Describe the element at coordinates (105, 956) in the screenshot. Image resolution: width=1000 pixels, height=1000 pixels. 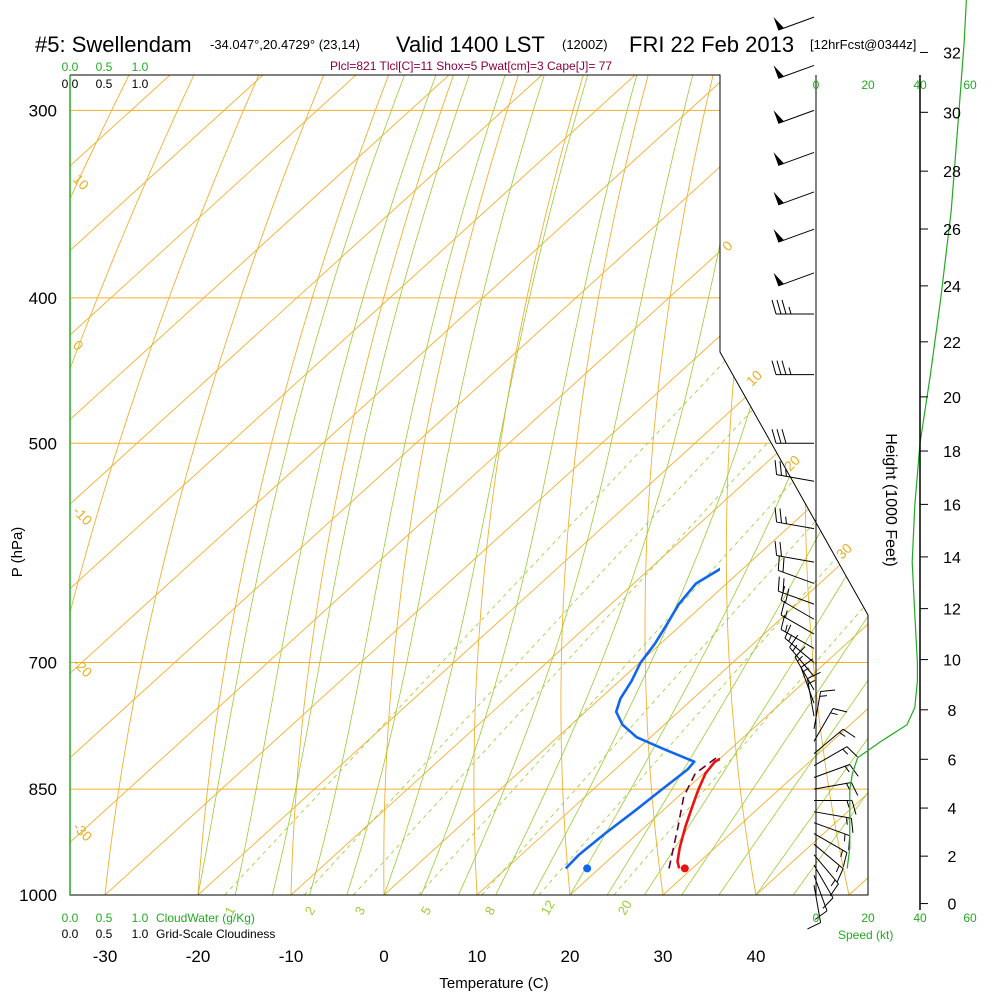
I see `temperature-tick-label: -30` at that location.